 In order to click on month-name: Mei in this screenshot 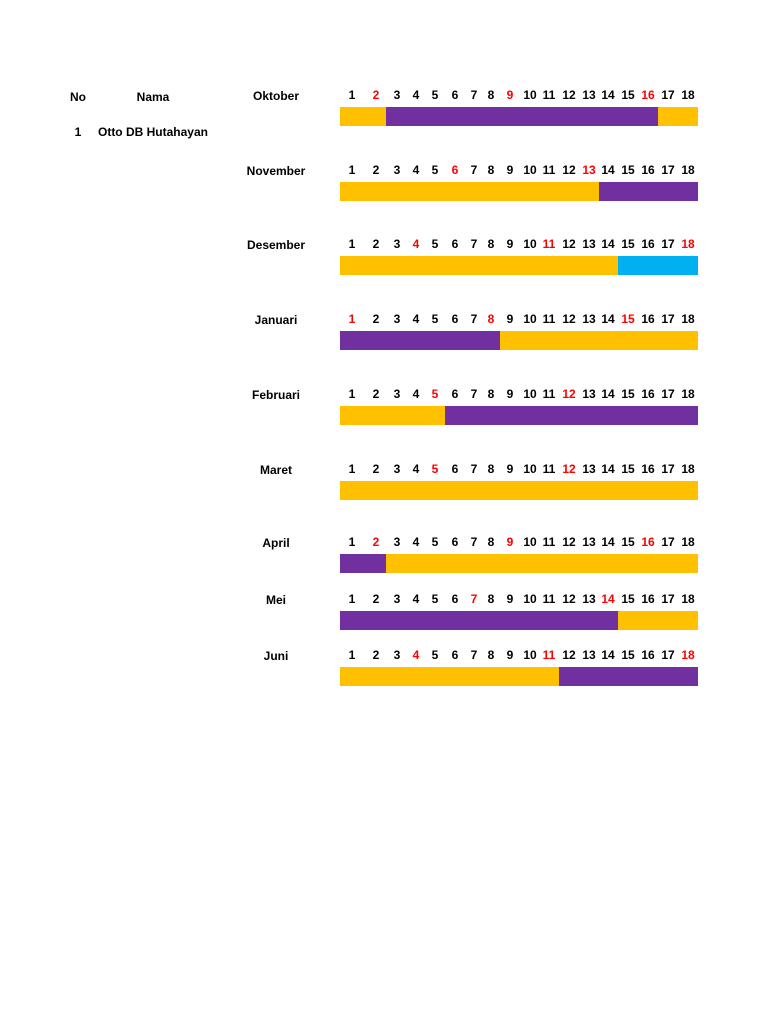, I will do `click(276, 600)`.